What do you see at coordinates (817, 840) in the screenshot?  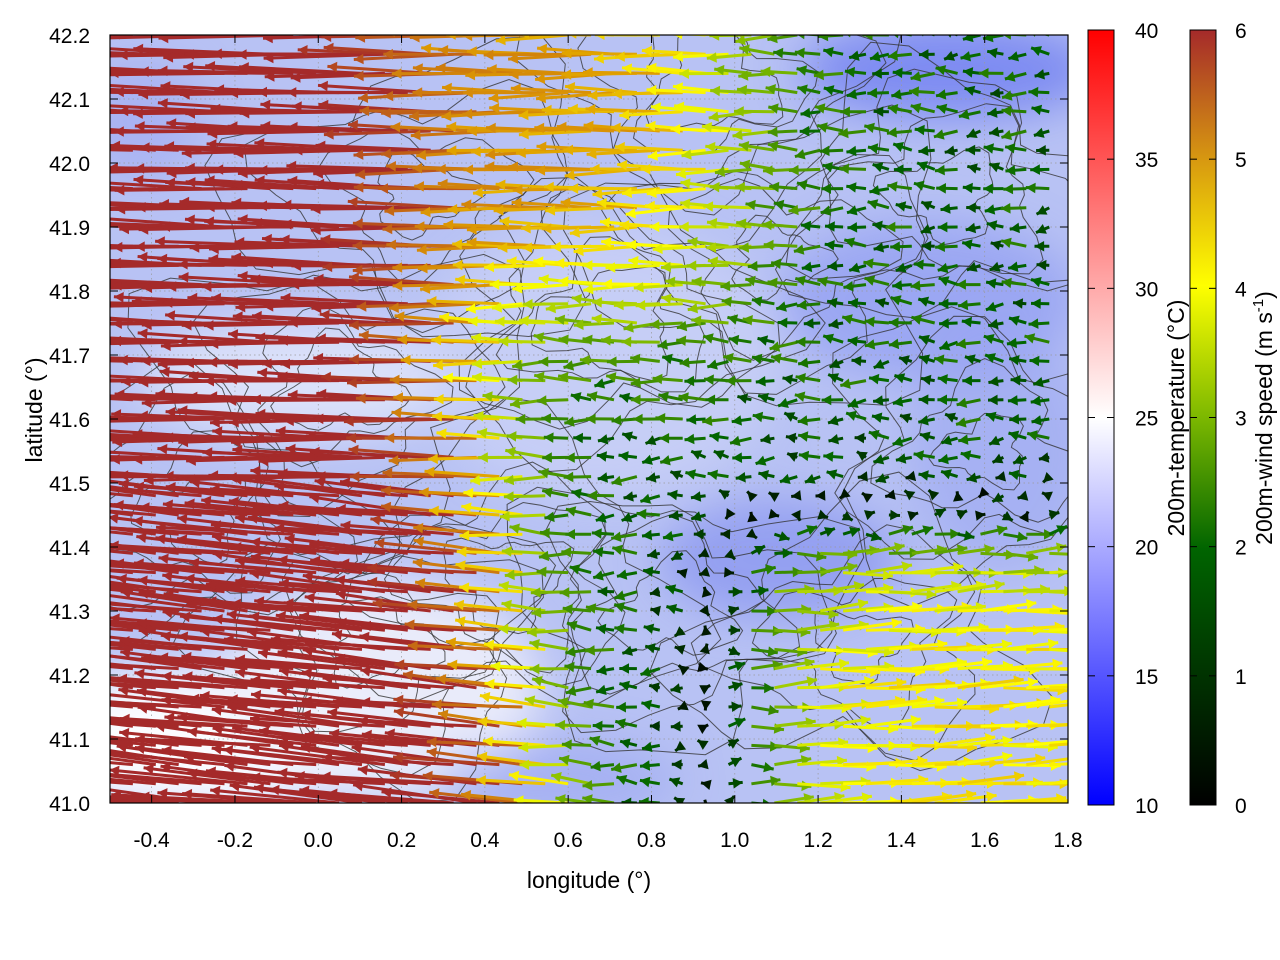 I see `x-tick-label: 1.2` at bounding box center [817, 840].